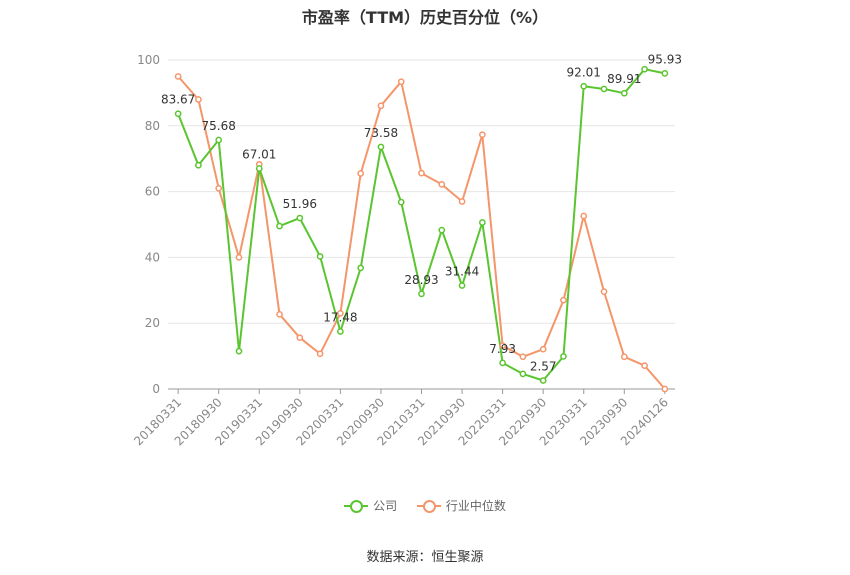 This screenshot has height=575, width=850. I want to click on data-label: 73.58, so click(381, 133).